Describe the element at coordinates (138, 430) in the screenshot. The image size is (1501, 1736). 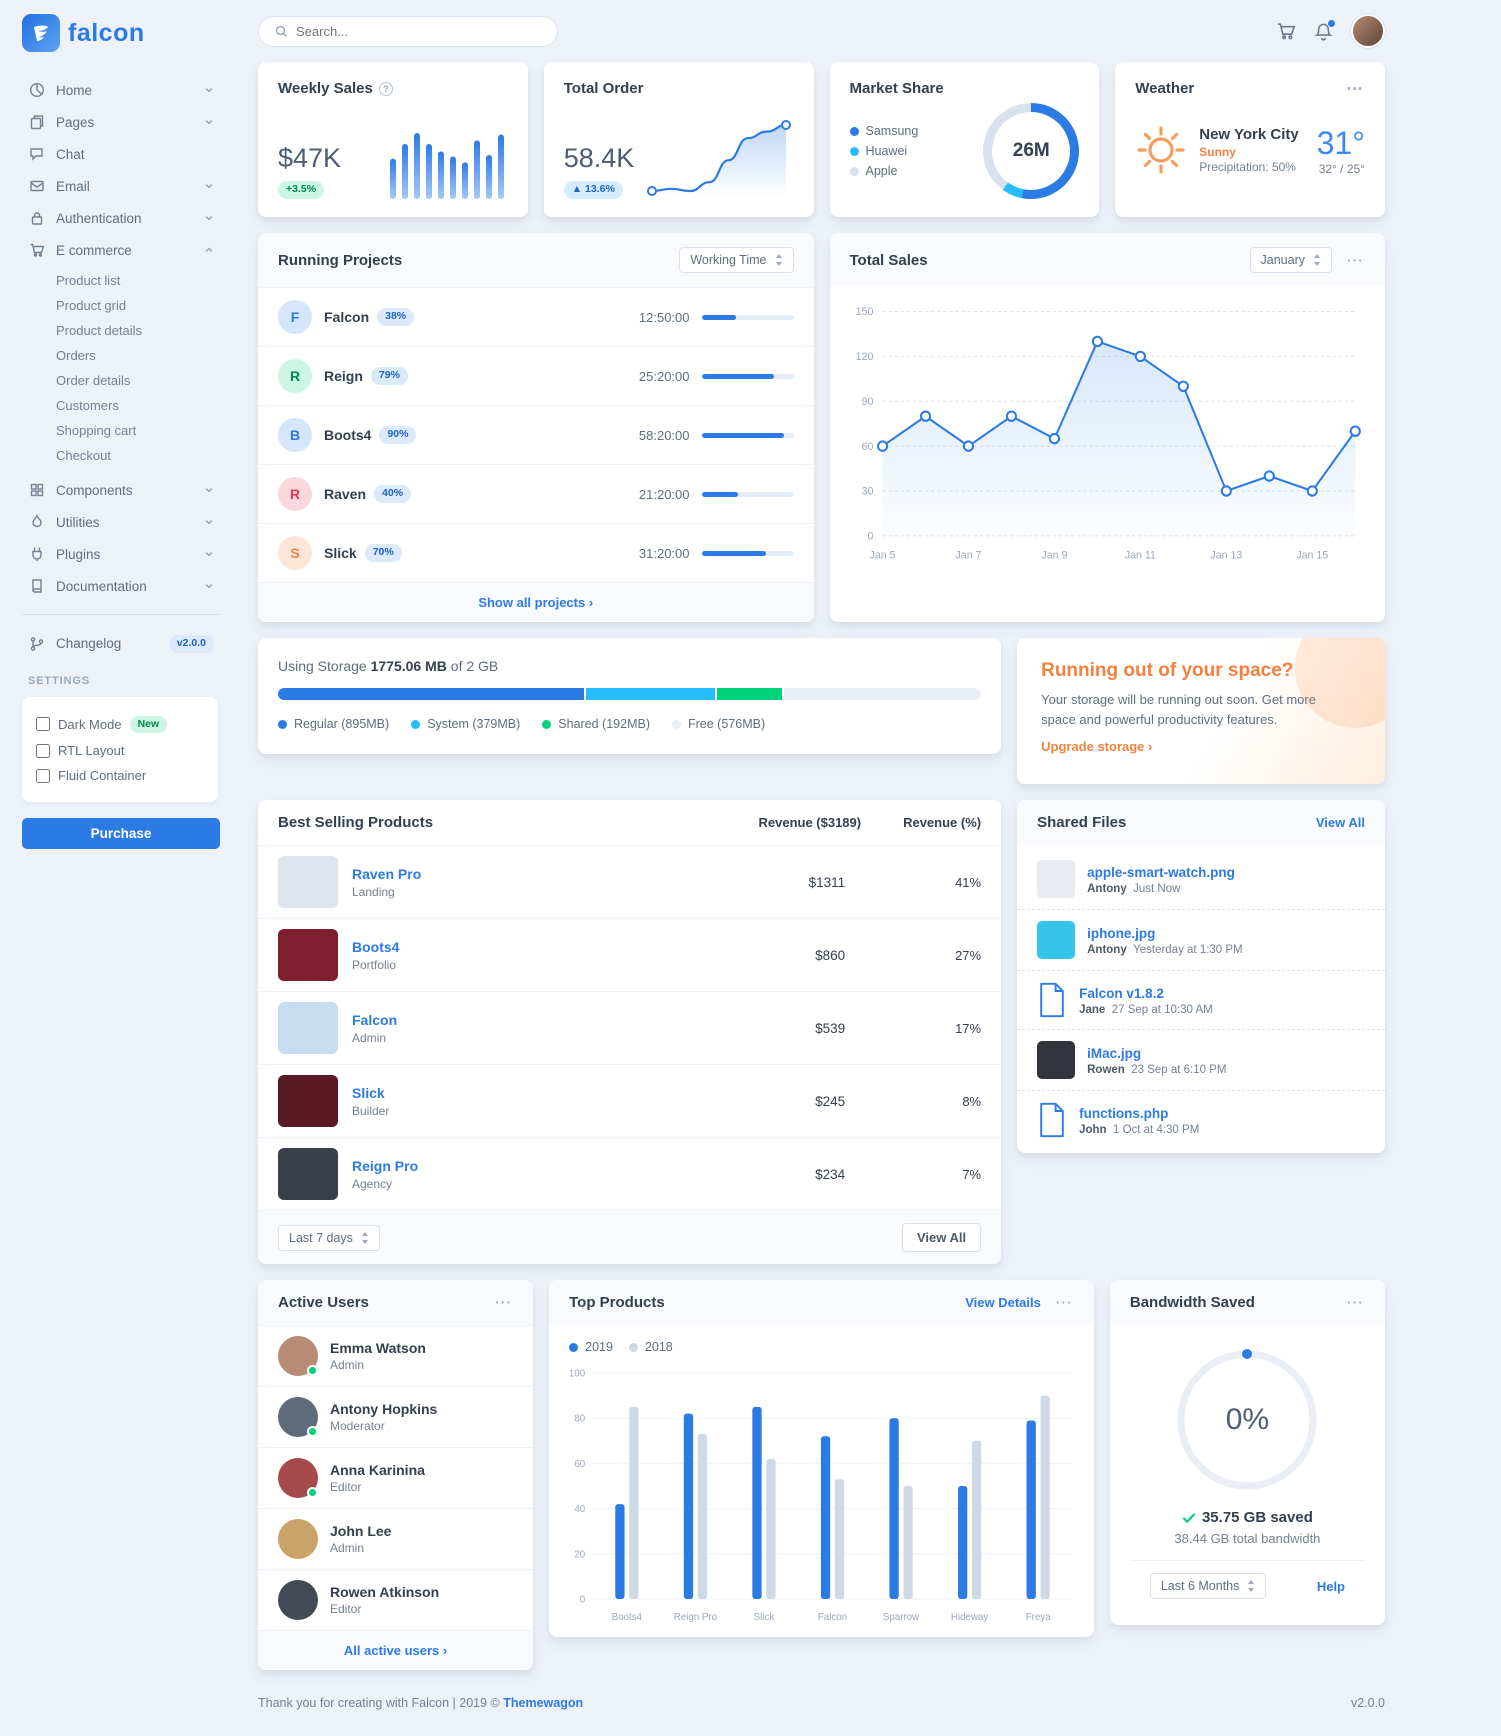
I see `sidebar-subitem: Shopping cart` at that location.